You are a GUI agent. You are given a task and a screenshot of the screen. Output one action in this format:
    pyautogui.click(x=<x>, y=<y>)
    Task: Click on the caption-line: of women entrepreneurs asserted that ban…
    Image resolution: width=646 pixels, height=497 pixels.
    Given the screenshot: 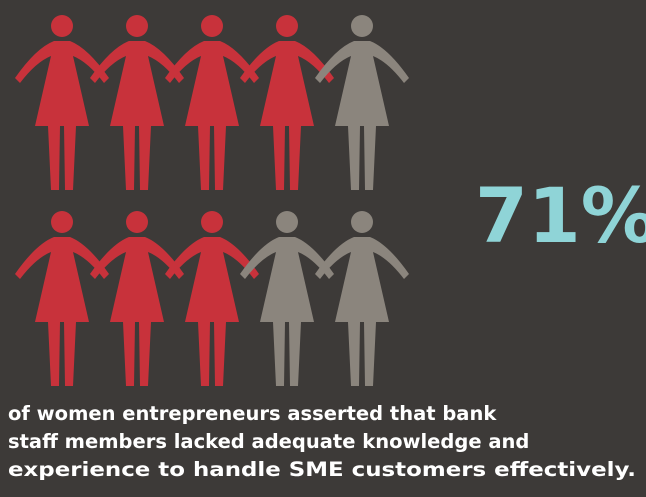 What is the action you would take?
    pyautogui.click(x=252, y=413)
    